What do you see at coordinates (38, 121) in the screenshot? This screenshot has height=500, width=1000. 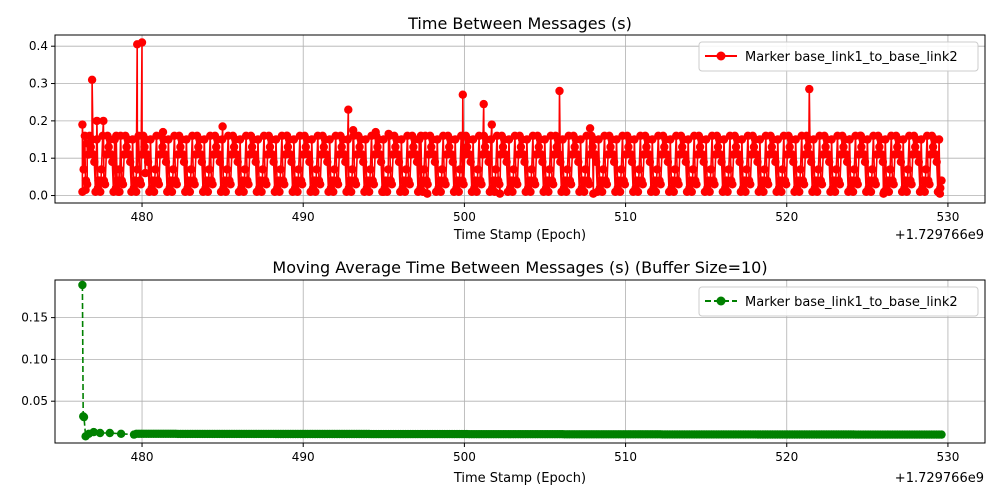 I see `y-tick-label: 0.2` at bounding box center [38, 121].